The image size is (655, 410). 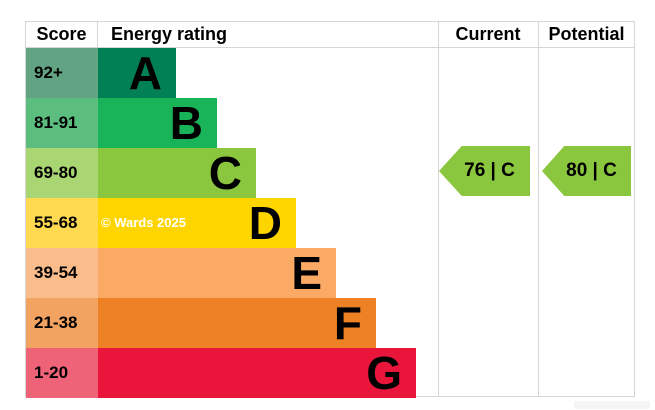 What do you see at coordinates (267, 34) in the screenshot?
I see `energy-rating-header: Energy rating` at bounding box center [267, 34].